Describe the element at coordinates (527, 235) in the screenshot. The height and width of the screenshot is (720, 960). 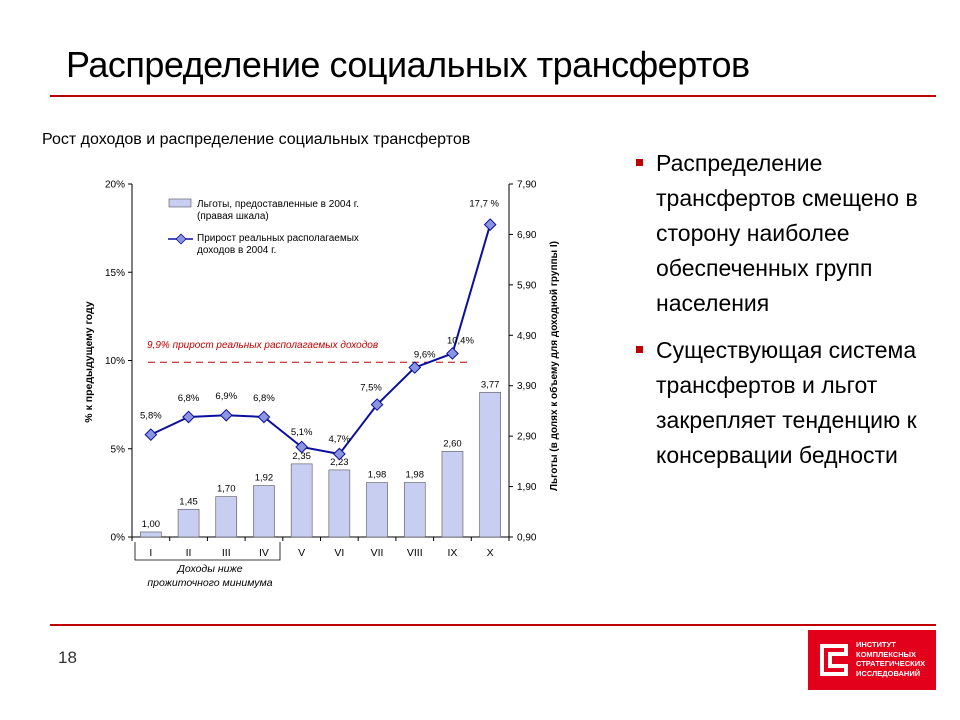
I see `right-axis-tick-label: 6,90` at that location.